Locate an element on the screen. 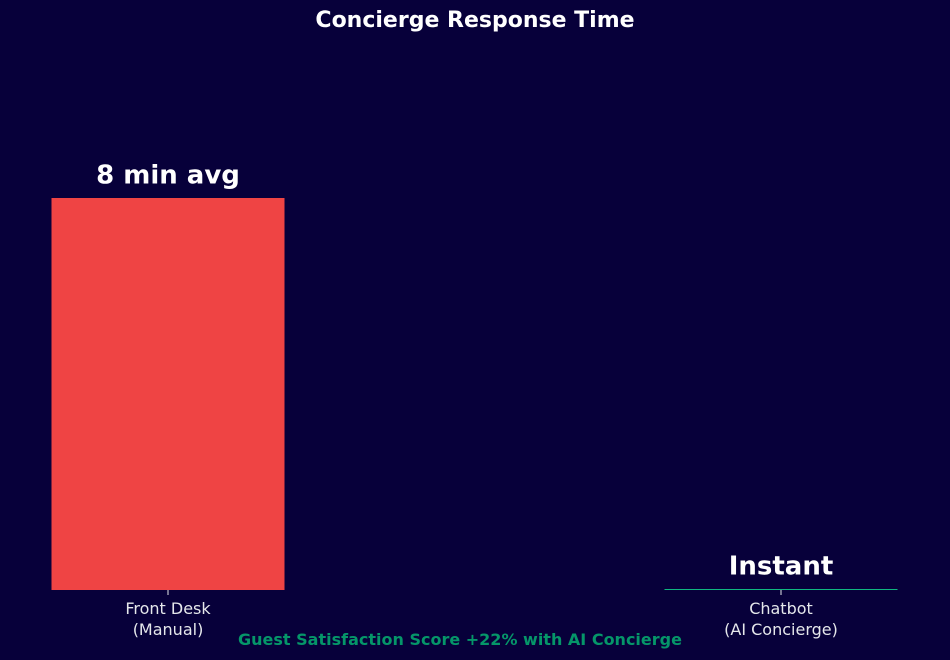 The width and height of the screenshot is (950, 660). value-label: Instant is located at coordinates (781, 567).